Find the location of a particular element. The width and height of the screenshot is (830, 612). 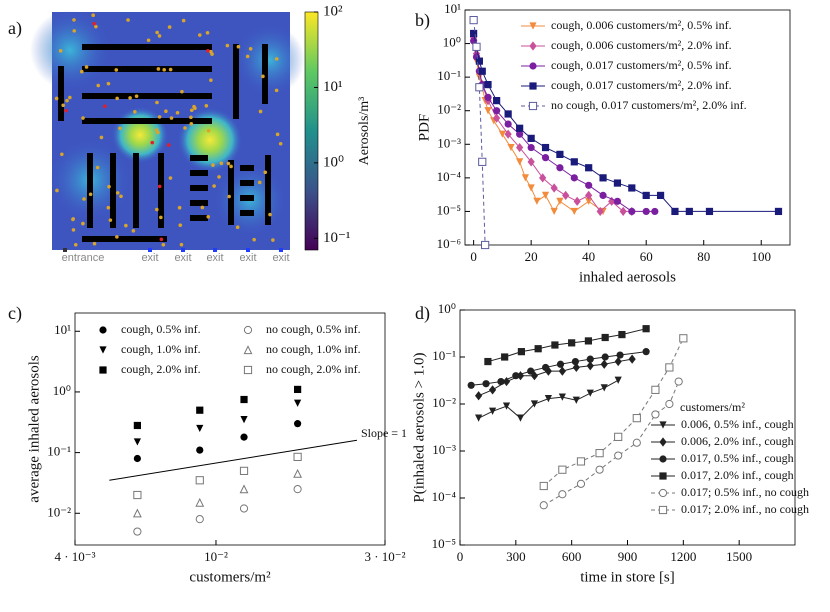

colorbar-tick-label: 10² is located at coordinates (333, 11).